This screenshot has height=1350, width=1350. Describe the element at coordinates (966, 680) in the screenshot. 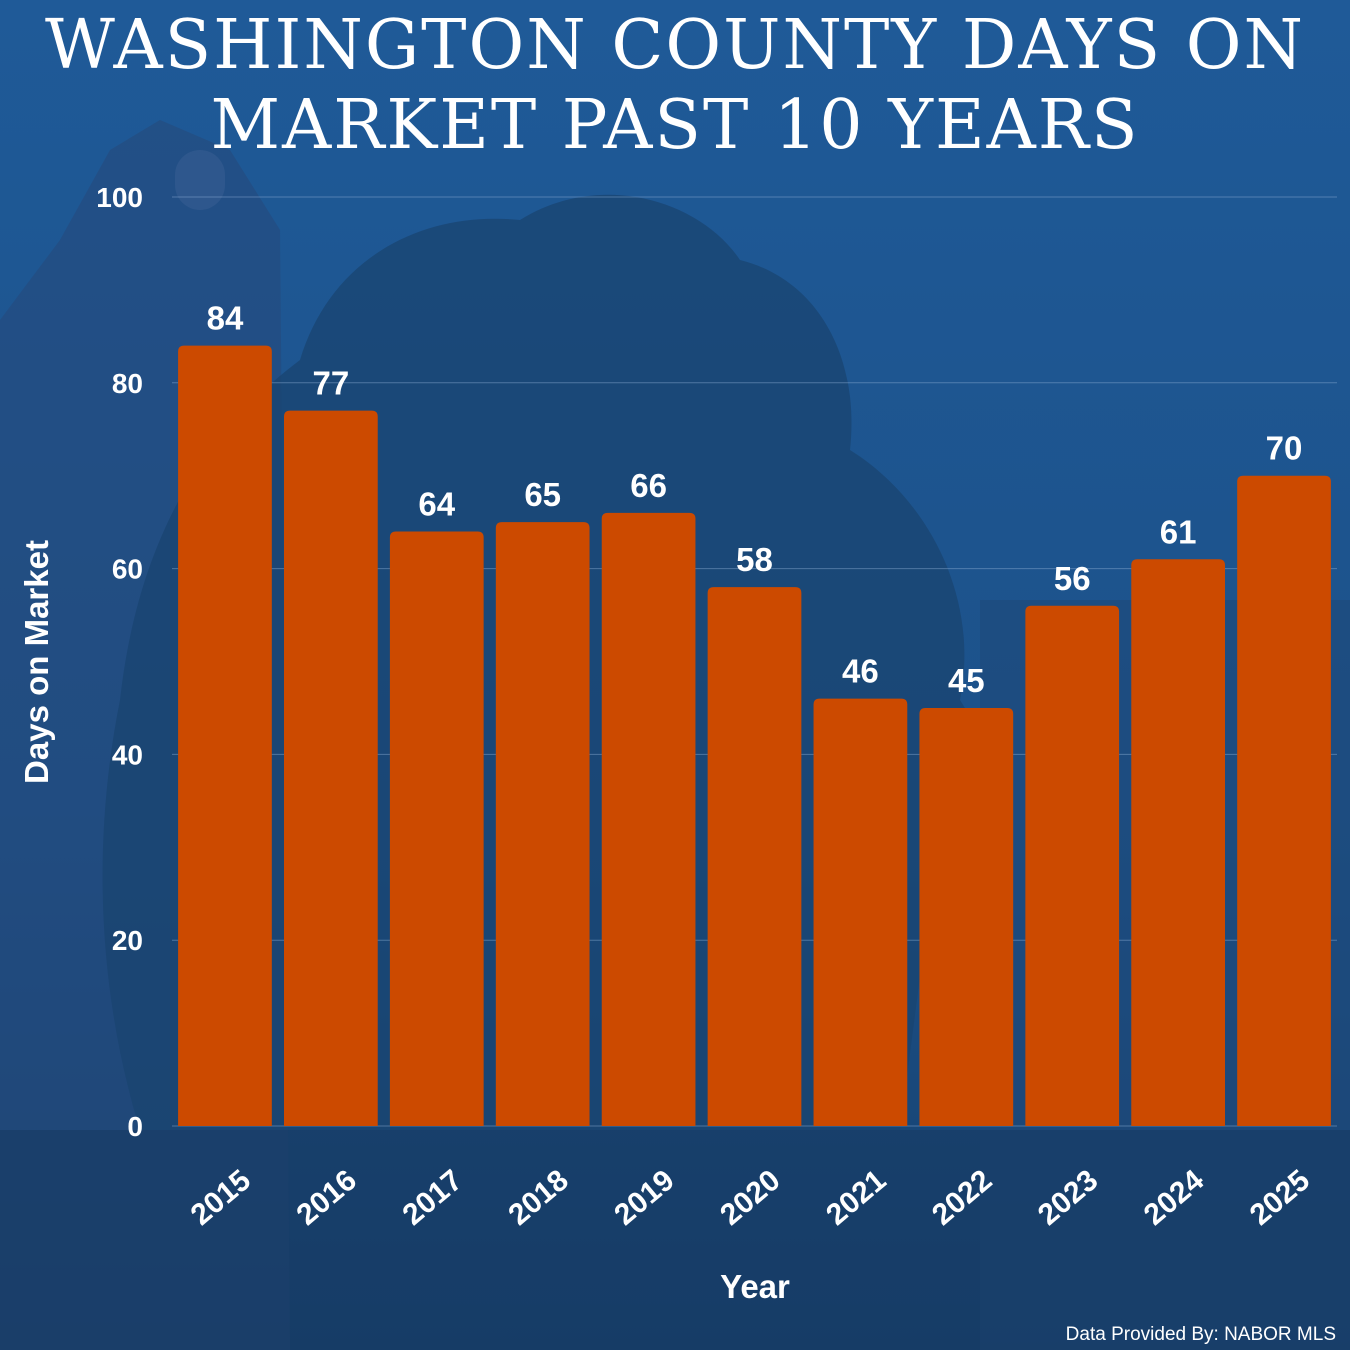

I see `data-label-2022: 45` at that location.